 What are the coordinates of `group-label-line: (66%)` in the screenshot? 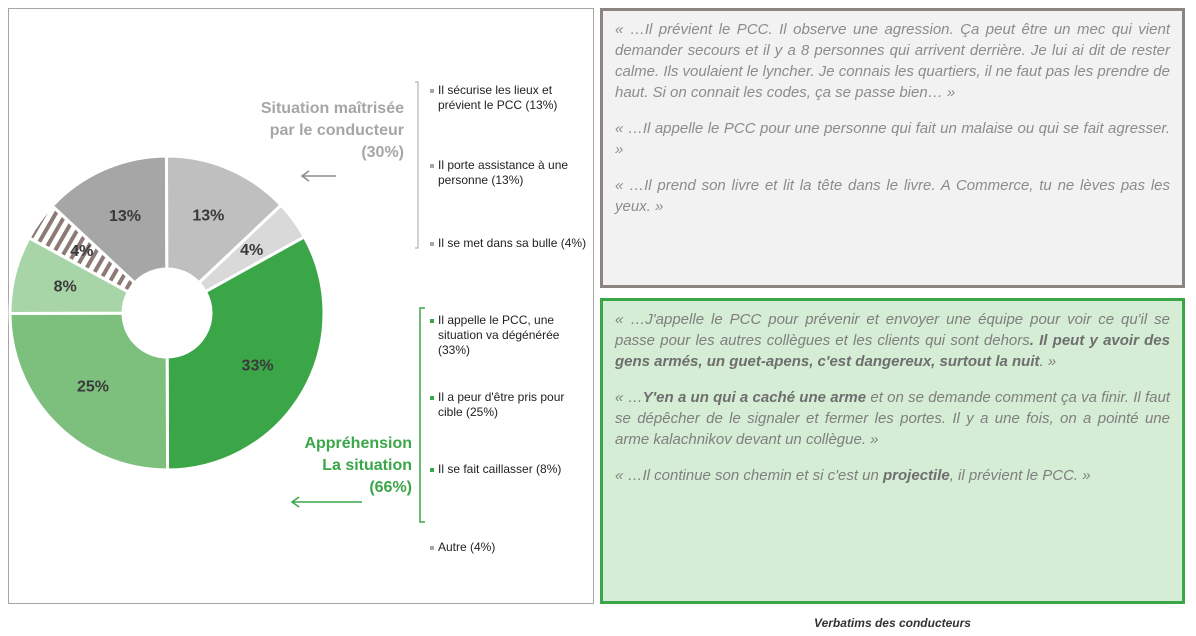 It's located at (390, 487).